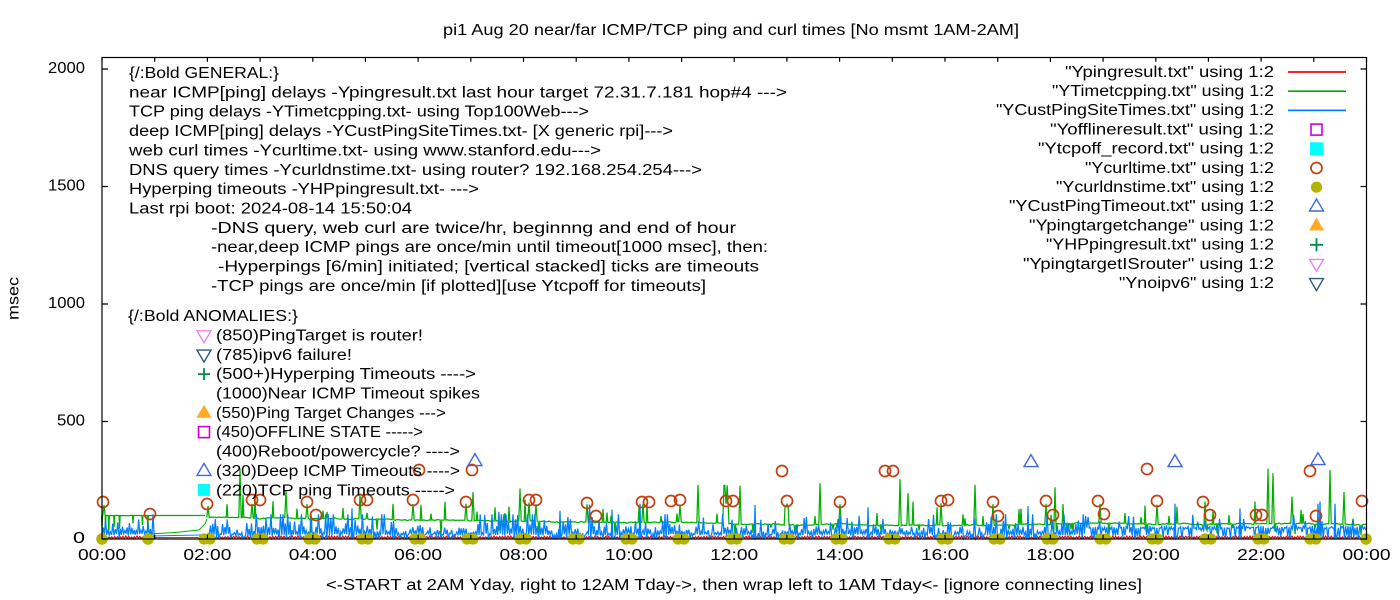  I want to click on svg-text: 08:00, so click(524, 555).